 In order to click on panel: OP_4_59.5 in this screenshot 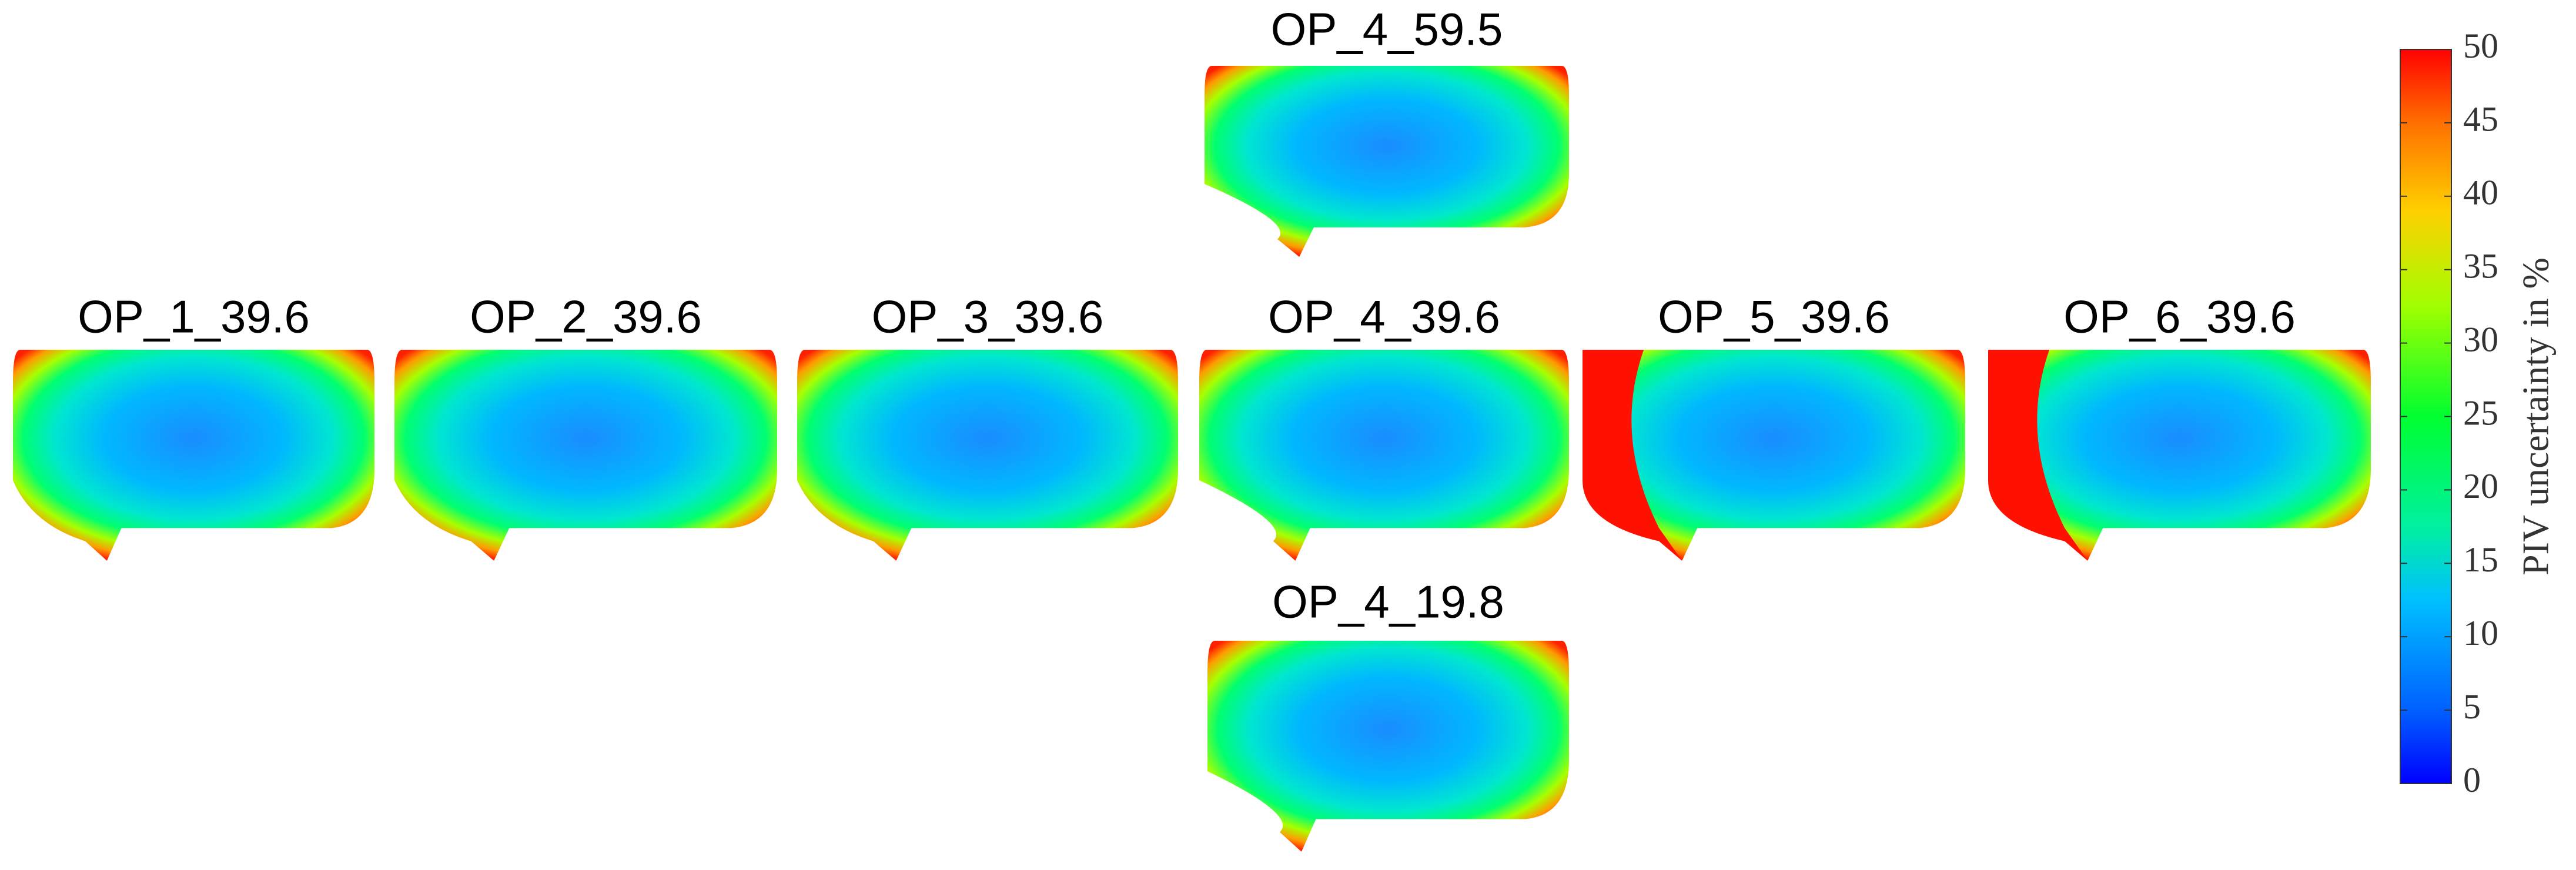, I will do `click(1387, 130)`.